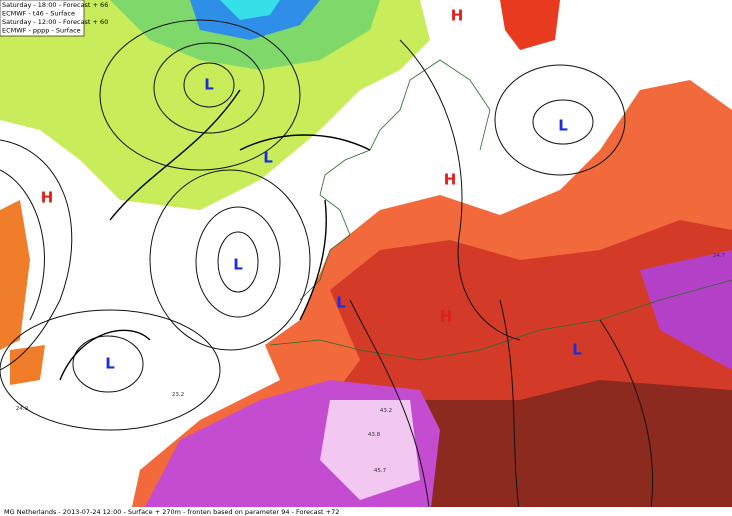 Image resolution: width=732 pixels, height=516 pixels. I want to click on temp-field-red-north, so click(530, 25).